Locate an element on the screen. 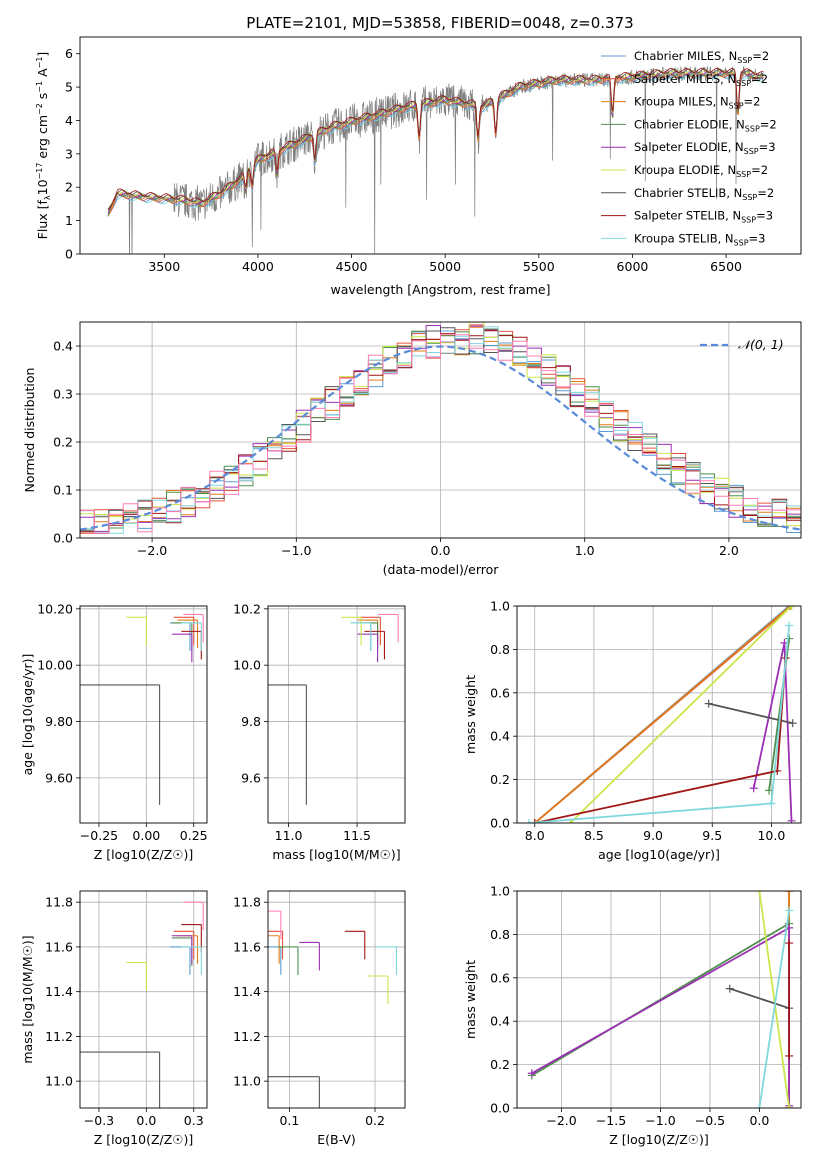 The width and height of the screenshot is (819, 1170). x-tick-label: −1.0 is located at coordinates (660, 1120).